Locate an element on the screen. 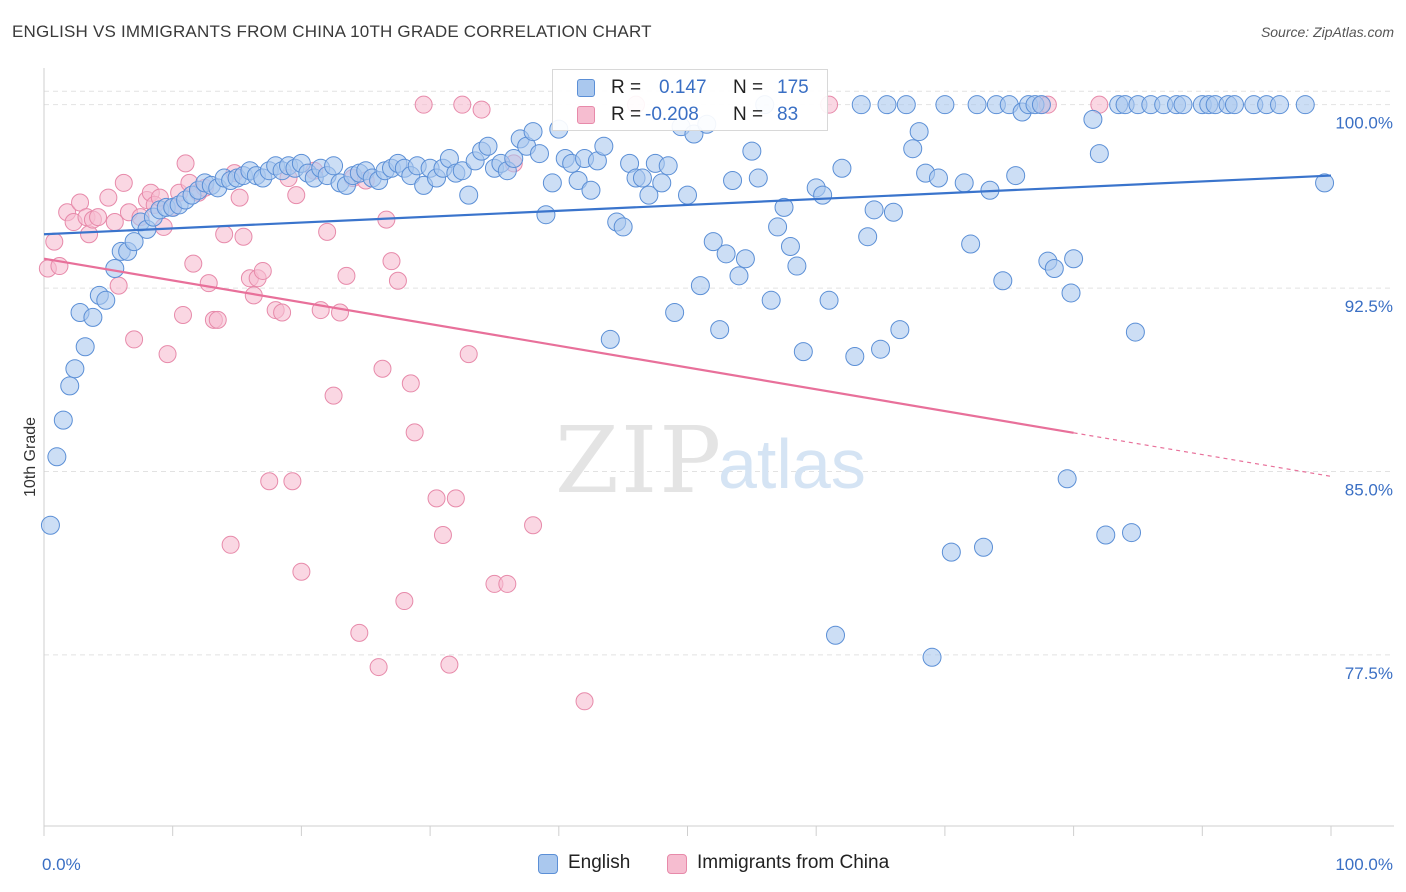 The height and width of the screenshot is (892, 1406). x-tick-label-min: 0.0% is located at coordinates (61, 864).